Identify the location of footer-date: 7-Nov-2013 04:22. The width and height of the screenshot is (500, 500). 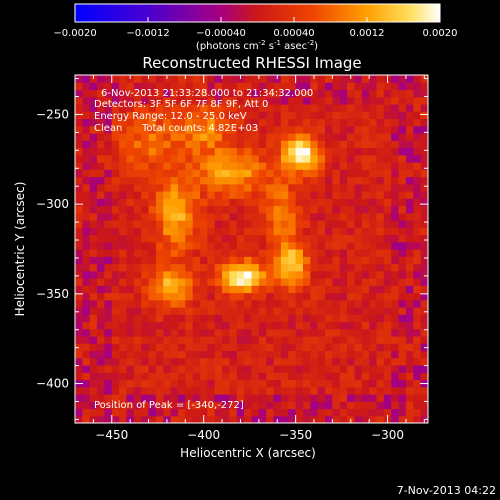
(446, 490).